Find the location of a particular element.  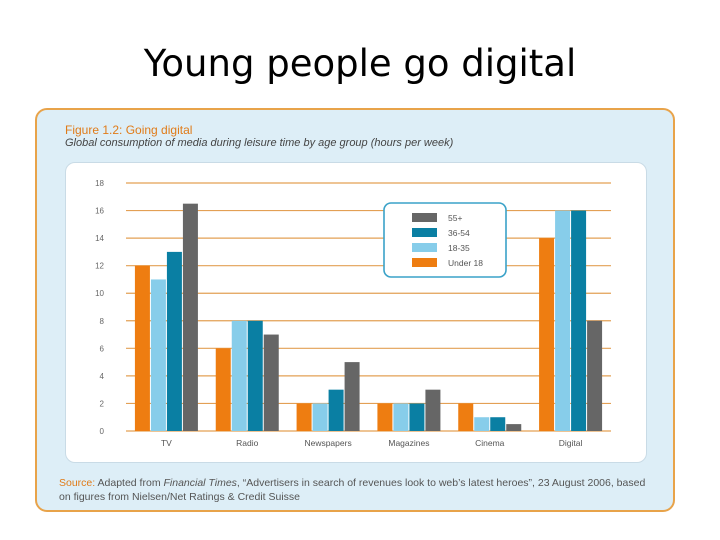

y-tick-label: 2 is located at coordinates (102, 403).